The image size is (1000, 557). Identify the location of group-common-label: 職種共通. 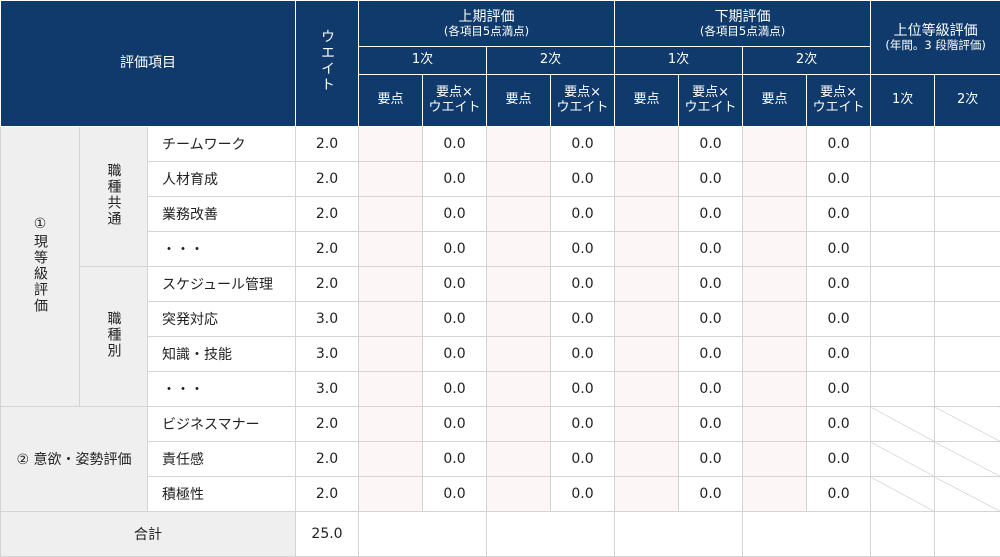
(113, 194).